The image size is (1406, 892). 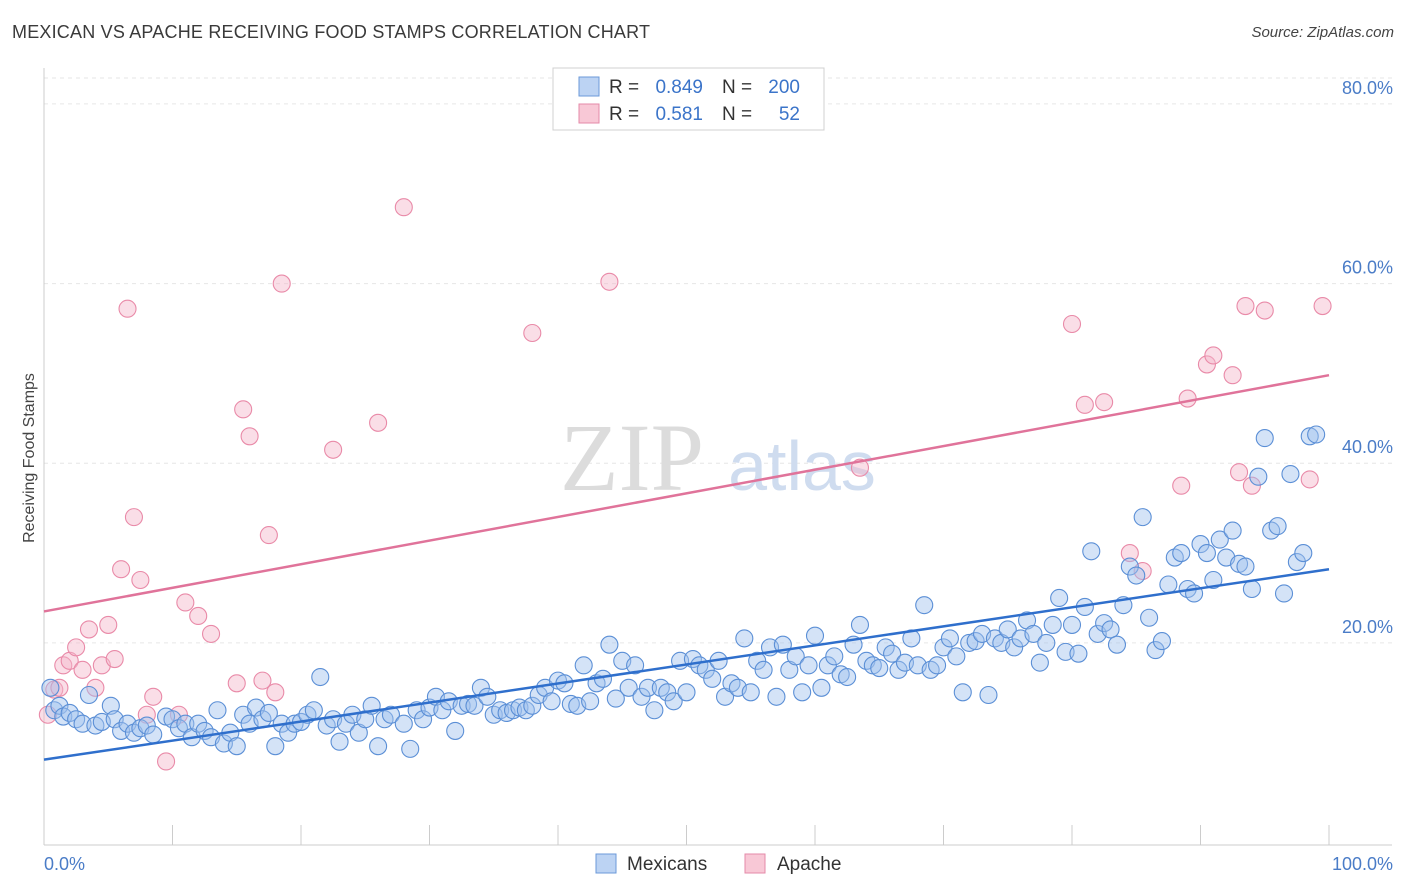 What do you see at coordinates (64, 864) in the screenshot?
I see `x-tick-label-min: 0.0%` at bounding box center [64, 864].